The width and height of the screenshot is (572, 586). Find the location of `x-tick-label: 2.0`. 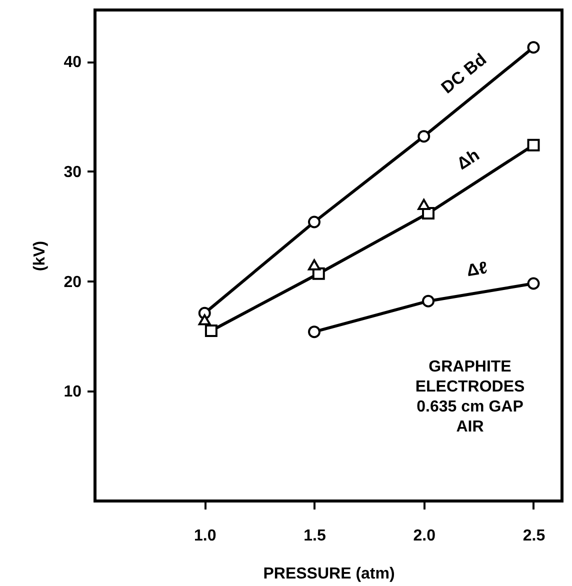

x-tick-label: 2.0 is located at coordinates (424, 536).